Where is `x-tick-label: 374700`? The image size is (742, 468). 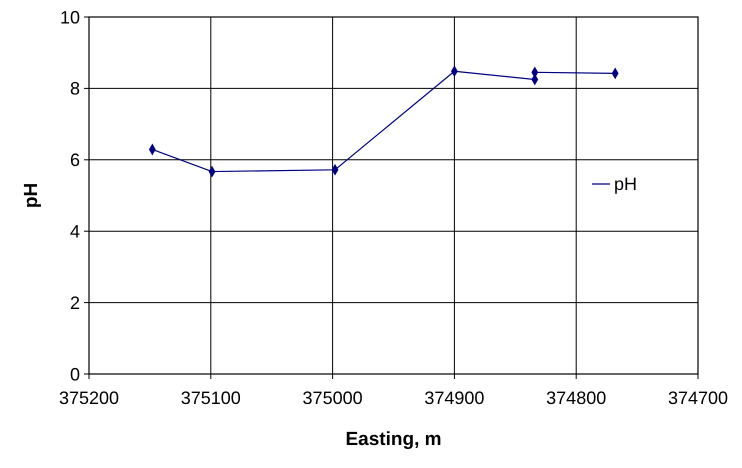
x-tick-label: 374700 is located at coordinates (698, 398).